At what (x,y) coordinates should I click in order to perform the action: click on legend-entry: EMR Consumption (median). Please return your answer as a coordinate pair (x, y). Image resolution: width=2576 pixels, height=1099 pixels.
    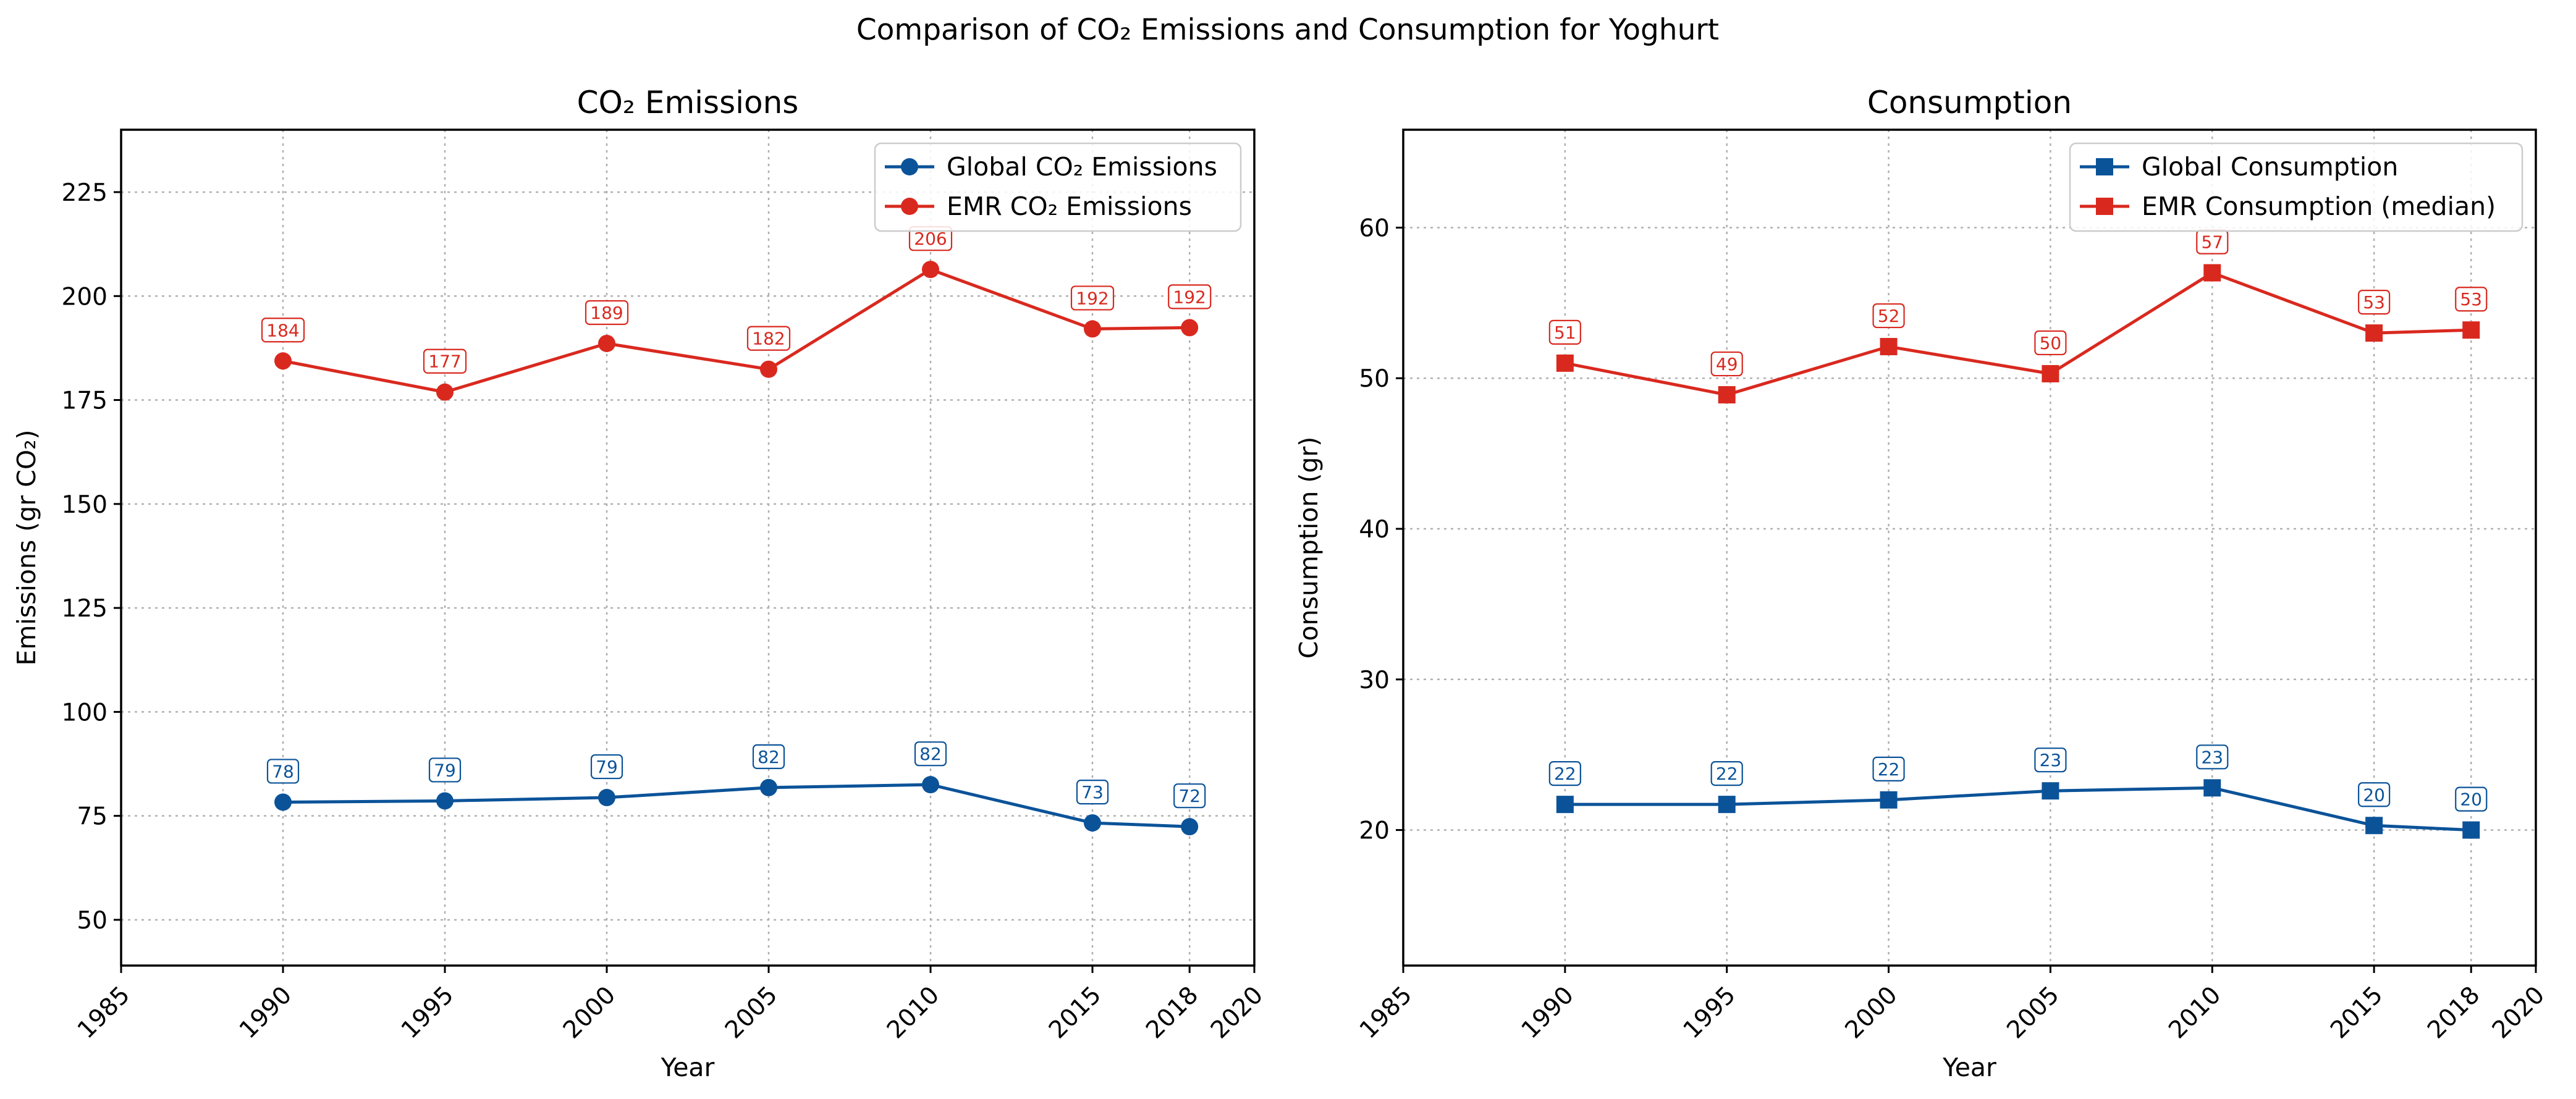
    Looking at the image, I should click on (2319, 206).